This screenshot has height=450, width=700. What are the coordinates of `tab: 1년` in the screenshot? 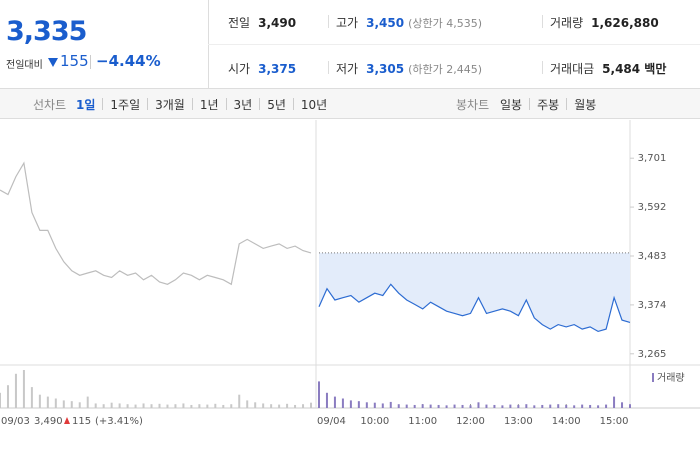 It's located at (209, 105).